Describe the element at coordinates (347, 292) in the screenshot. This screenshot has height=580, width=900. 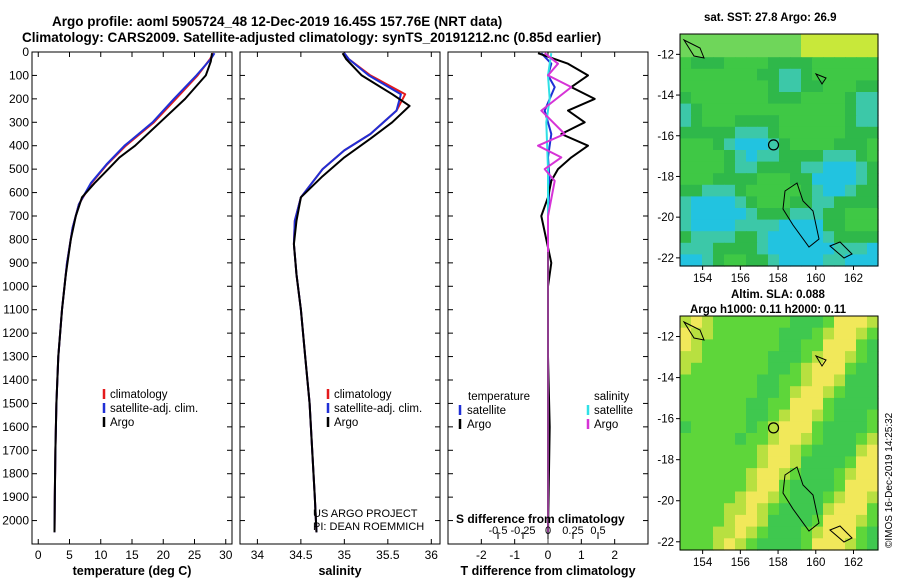
I see `series-line-salinity-satellite-adj-clim-` at that location.